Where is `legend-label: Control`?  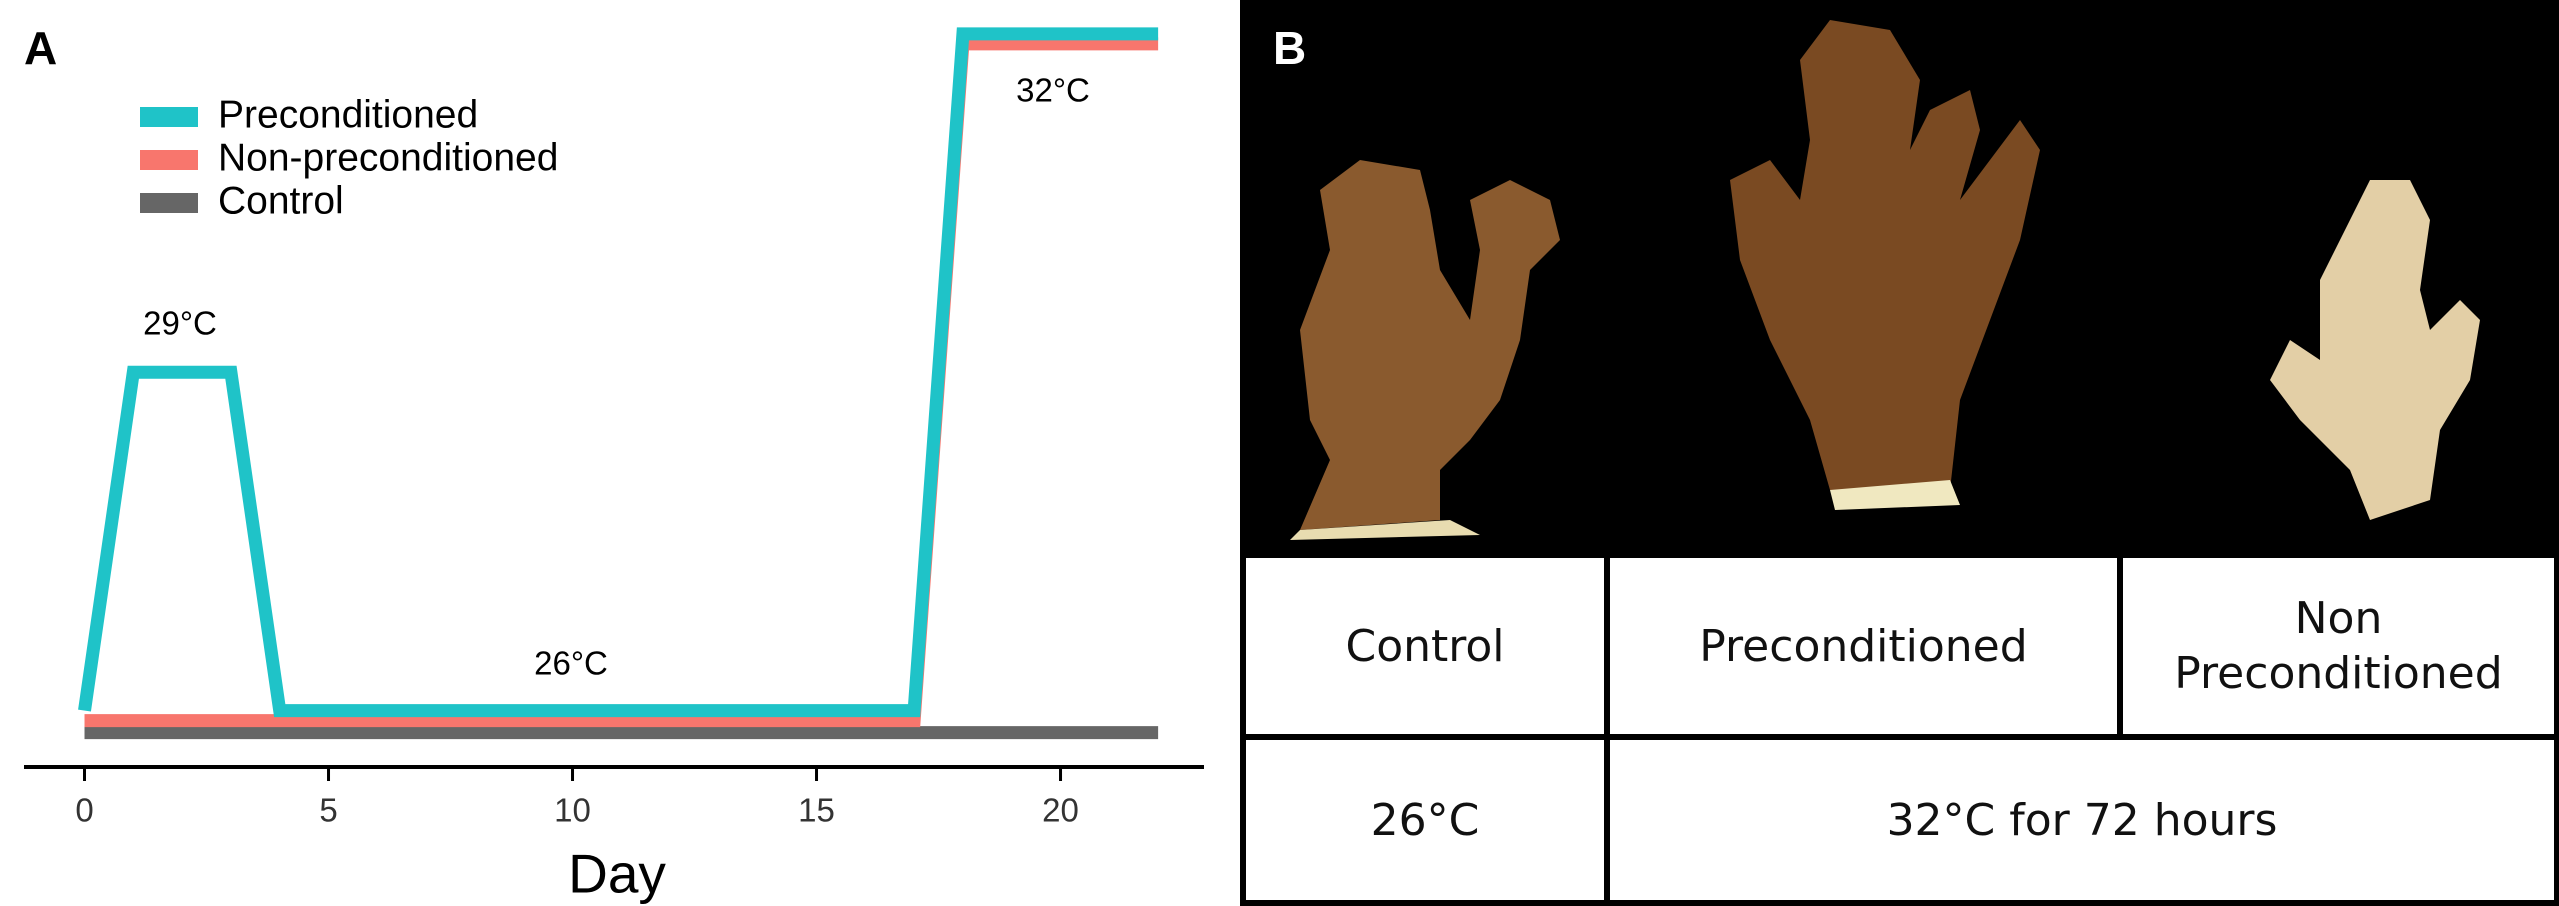
legend-label: Control is located at coordinates (281, 200).